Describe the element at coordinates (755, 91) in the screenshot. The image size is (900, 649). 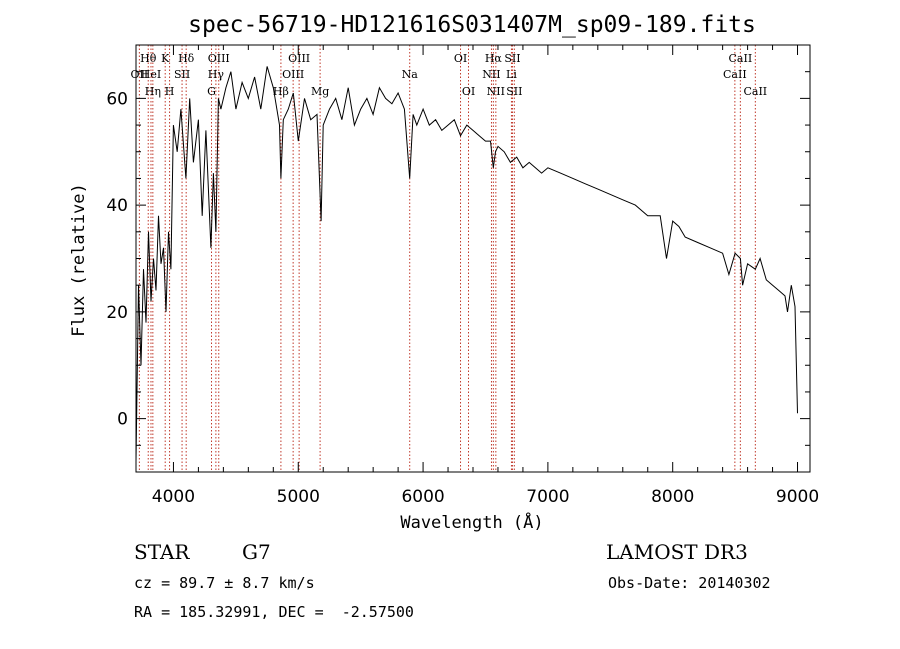
I see `line-label-26: CaII` at that location.